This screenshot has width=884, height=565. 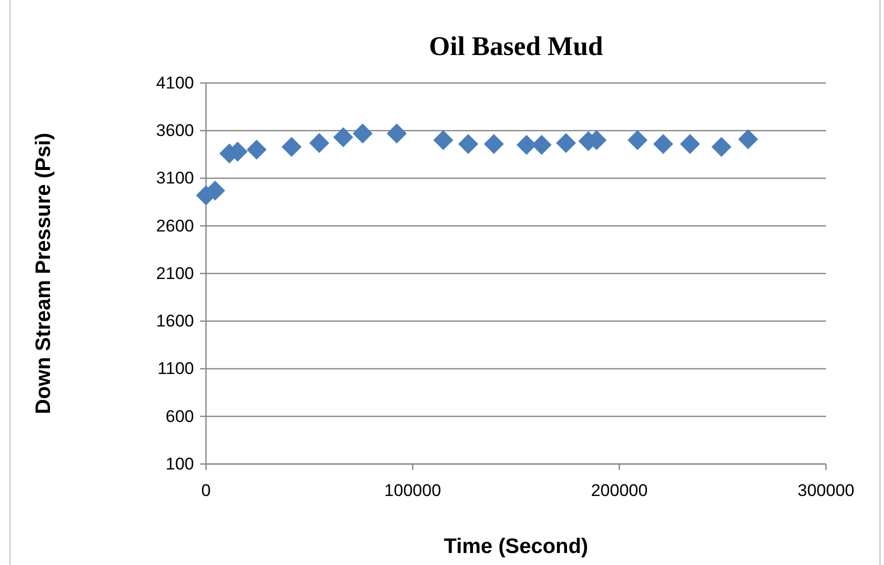 I want to click on x-tick-label: 200000, so click(x=619, y=490).